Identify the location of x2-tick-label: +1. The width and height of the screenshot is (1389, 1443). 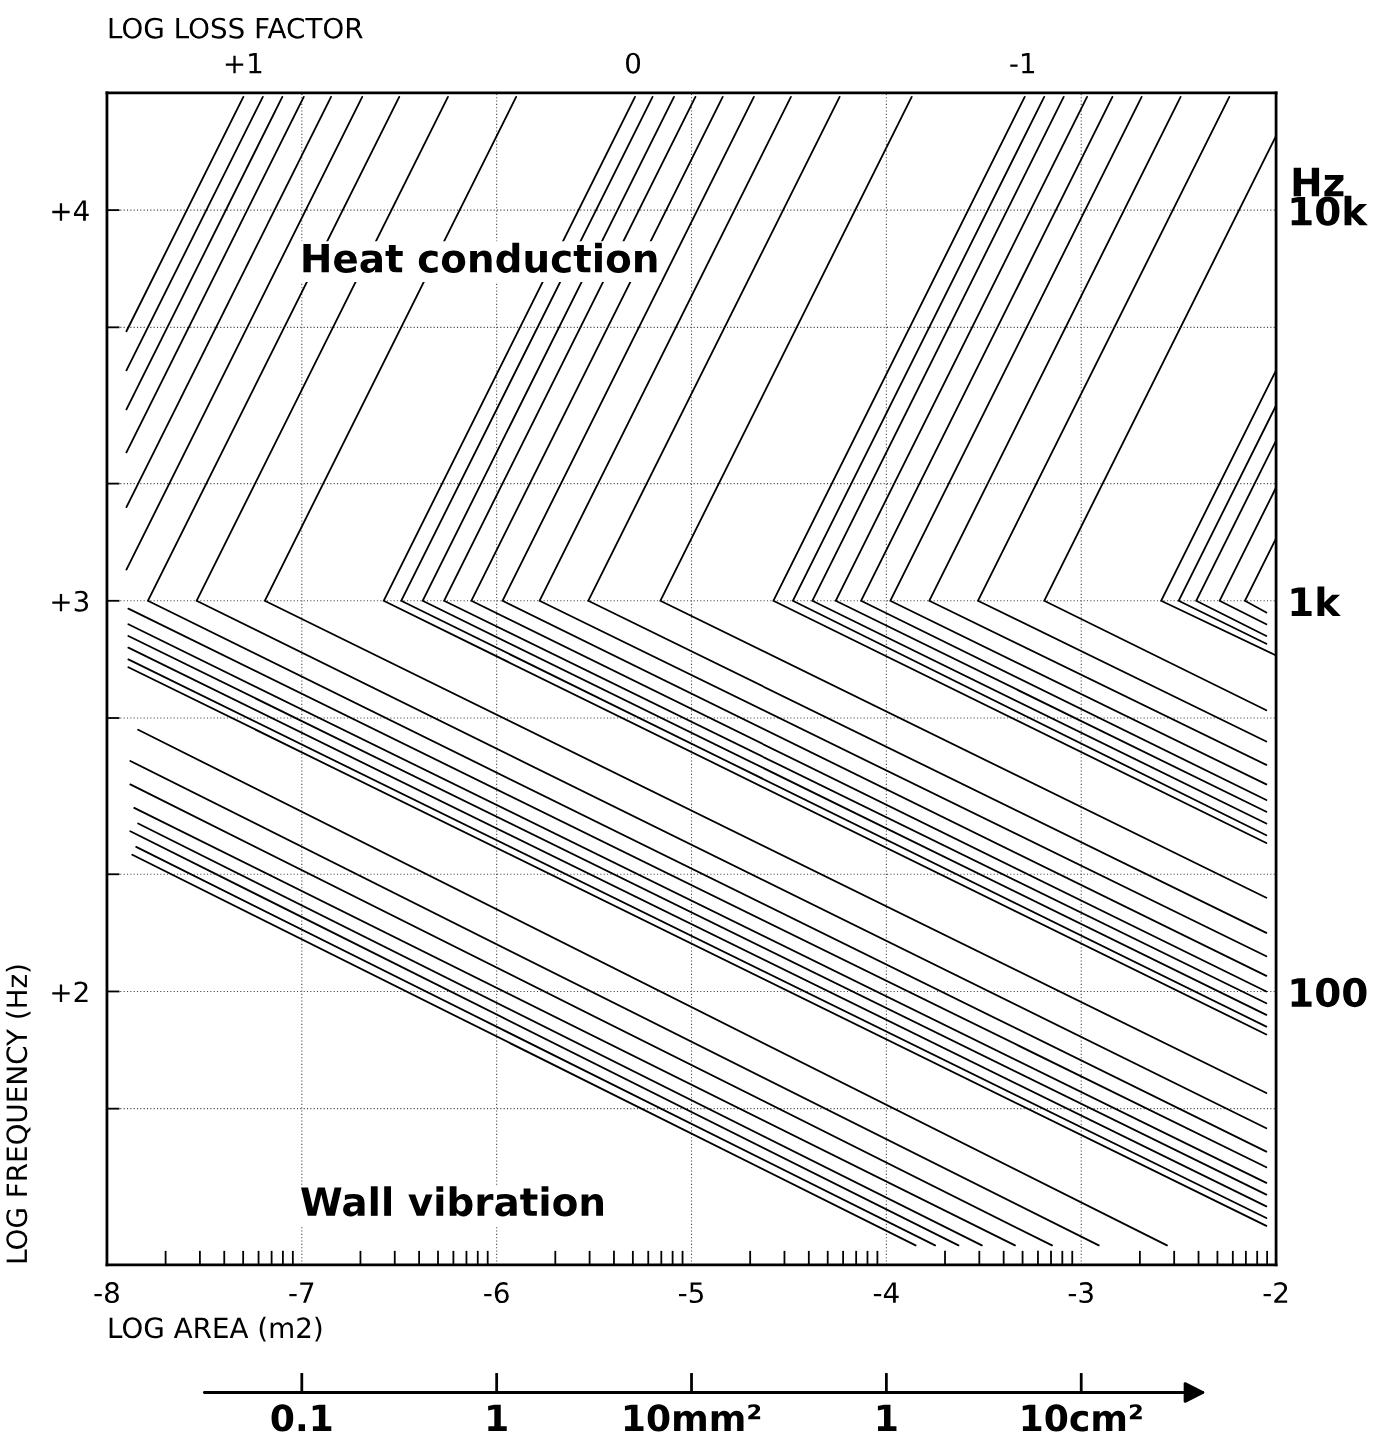
(243, 63).